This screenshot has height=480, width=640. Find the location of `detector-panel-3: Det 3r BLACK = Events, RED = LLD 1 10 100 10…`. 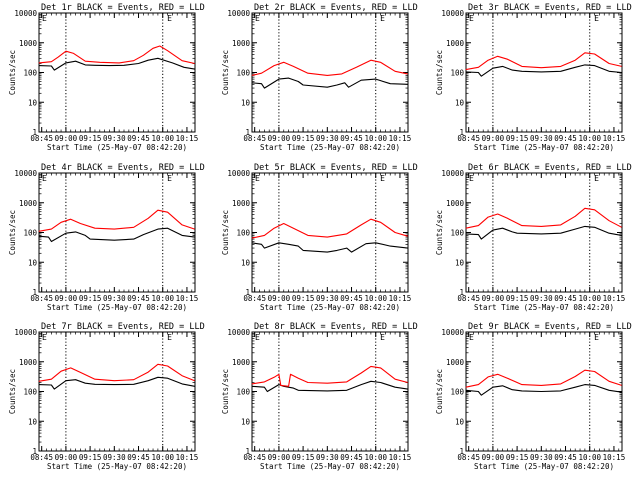

detector-panel-3: Det 3r BLACK = Events, RED = LLD 1 10 100 10… is located at coordinates (533, 77).